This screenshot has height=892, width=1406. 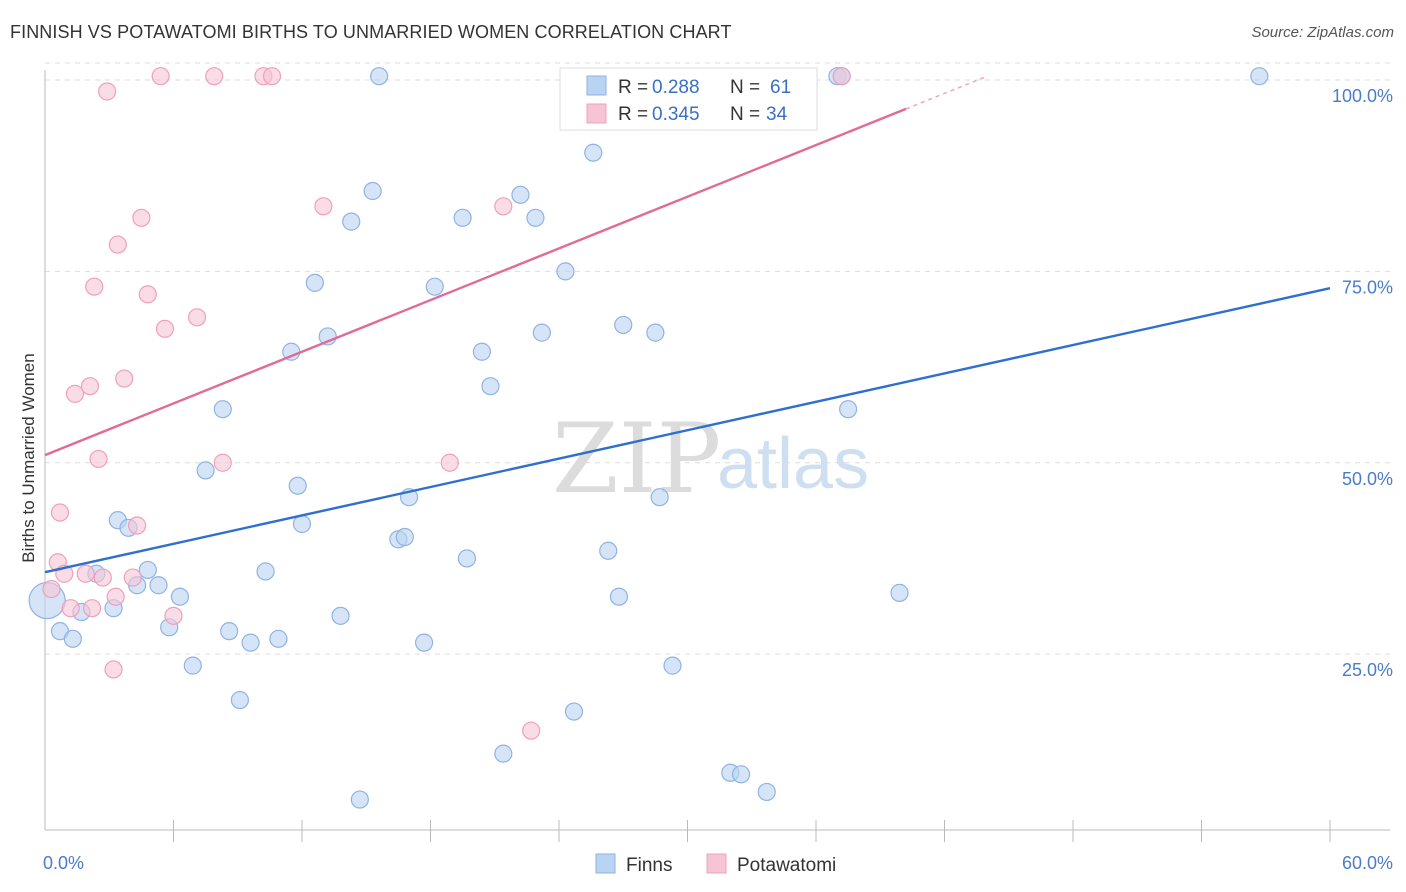 What do you see at coordinates (1367, 670) in the screenshot?
I see `y-tick-label-0: 25.0%` at bounding box center [1367, 670].